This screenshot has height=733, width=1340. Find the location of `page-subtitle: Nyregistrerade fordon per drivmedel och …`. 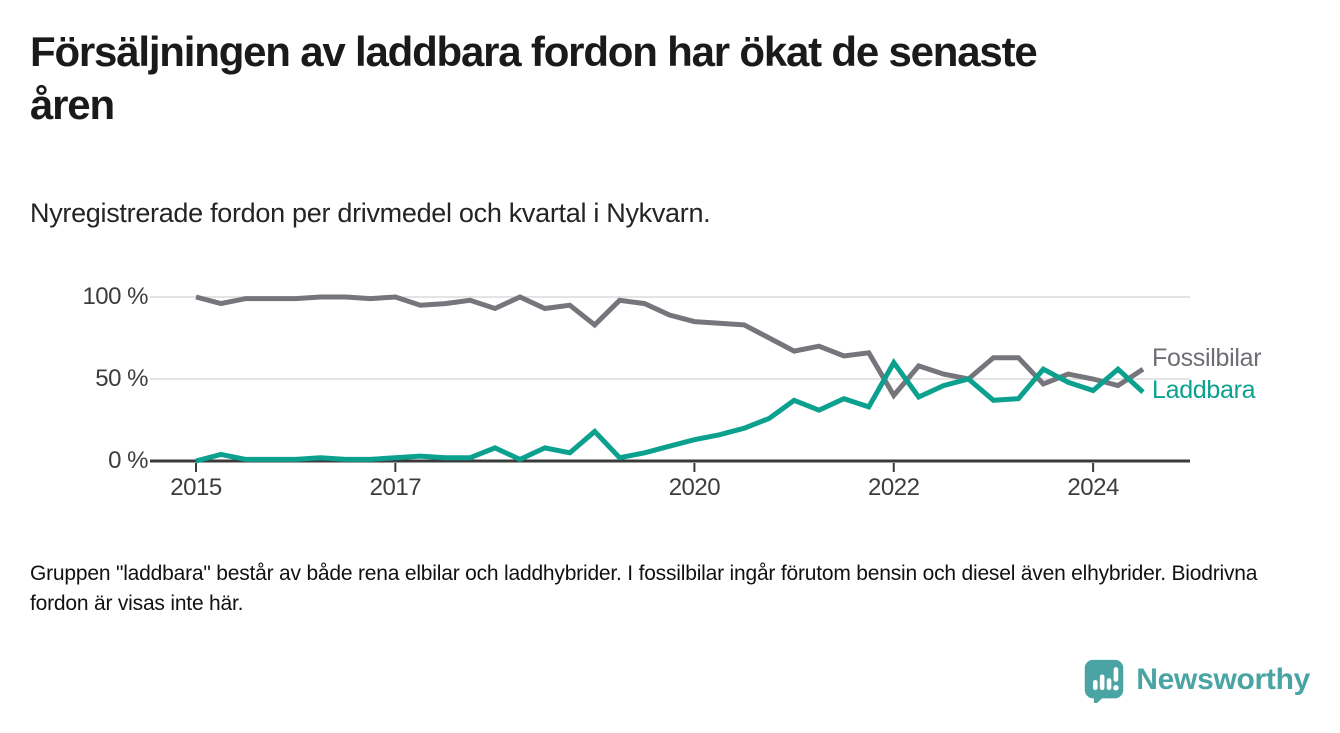

page-subtitle: Nyregistrerade fordon per drivmedel och … is located at coordinates (370, 213).